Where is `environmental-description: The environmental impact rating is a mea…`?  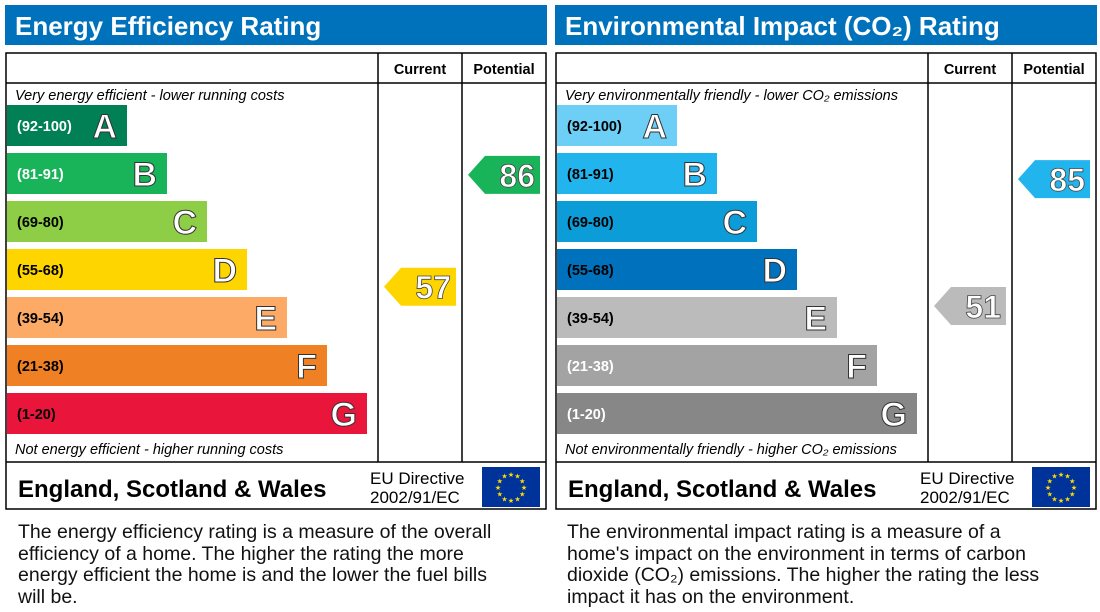 environmental-description: The environmental impact rating is a mea… is located at coordinates (803, 564).